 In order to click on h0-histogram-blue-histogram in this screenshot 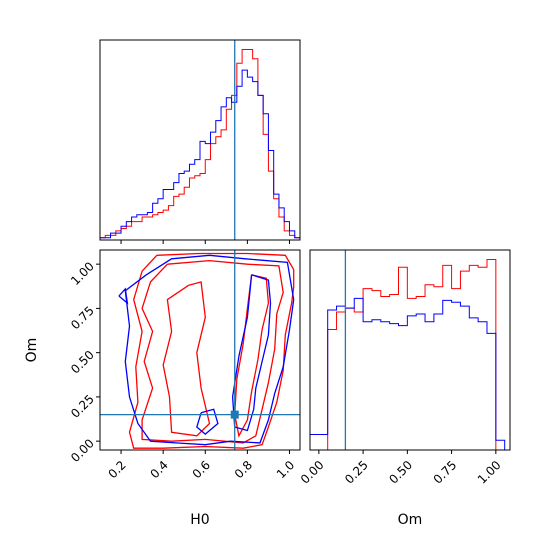, I will do `click(200, 154)`.